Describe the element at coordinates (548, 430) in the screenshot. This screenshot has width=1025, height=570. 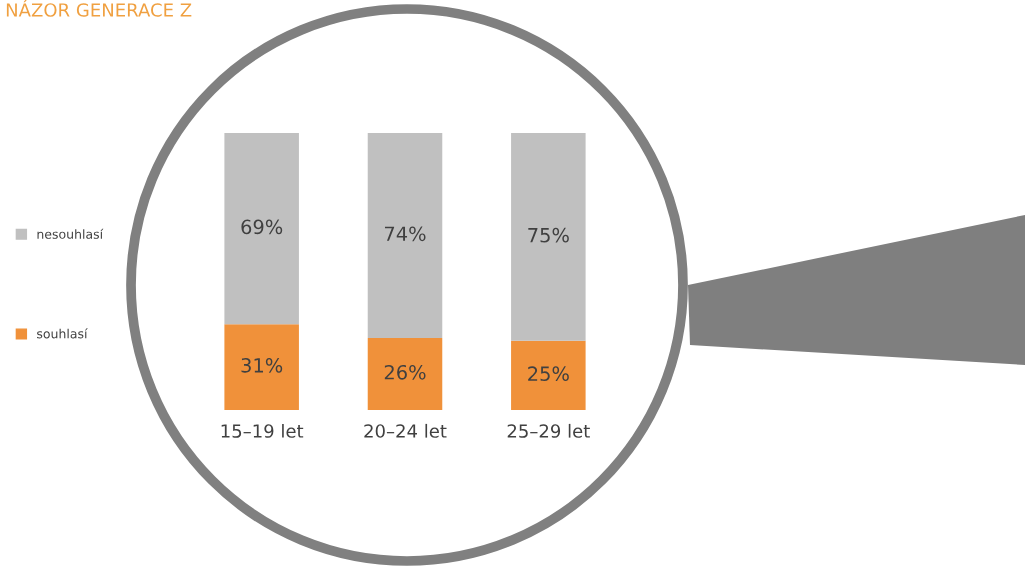
I see `x-tick-label: 25–29 let` at that location.